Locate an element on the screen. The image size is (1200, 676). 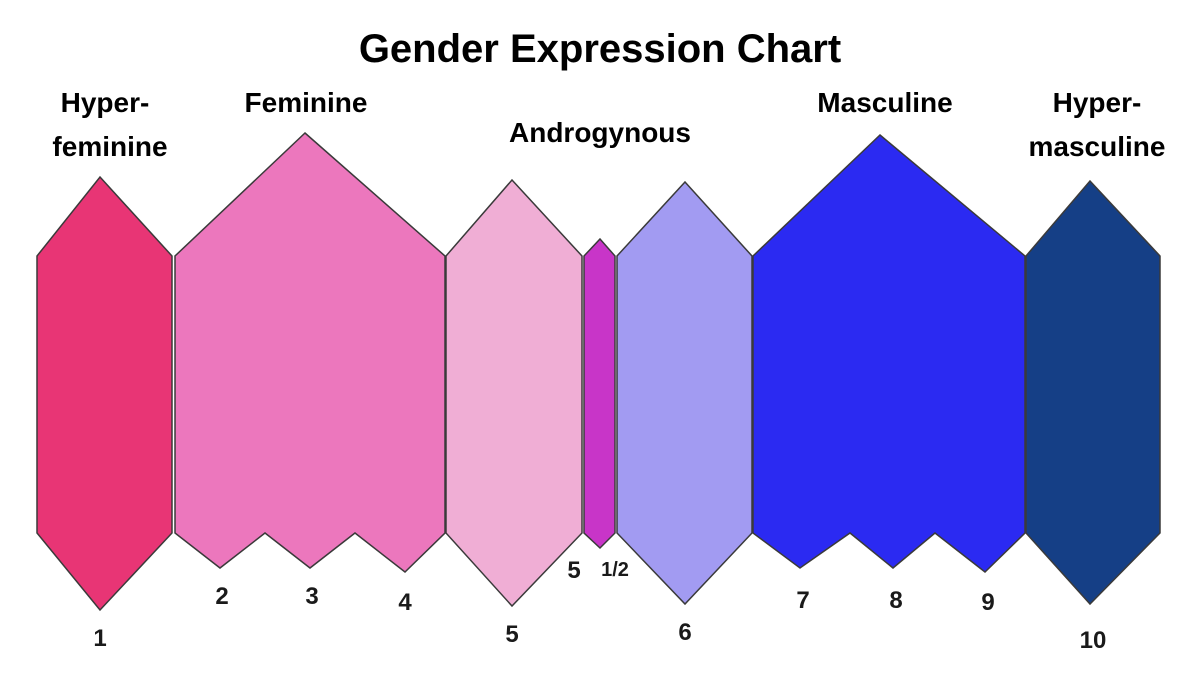
scale-label-10: 10 is located at coordinates (1093, 640).